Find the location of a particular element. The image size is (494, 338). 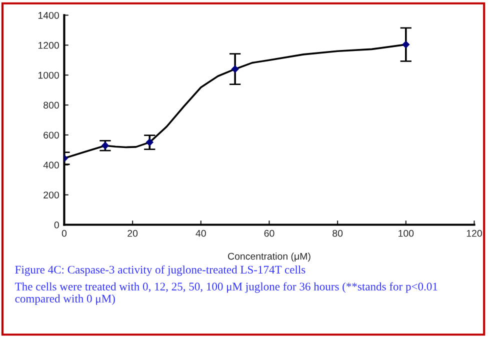

x-tick-label: 80 is located at coordinates (337, 233).